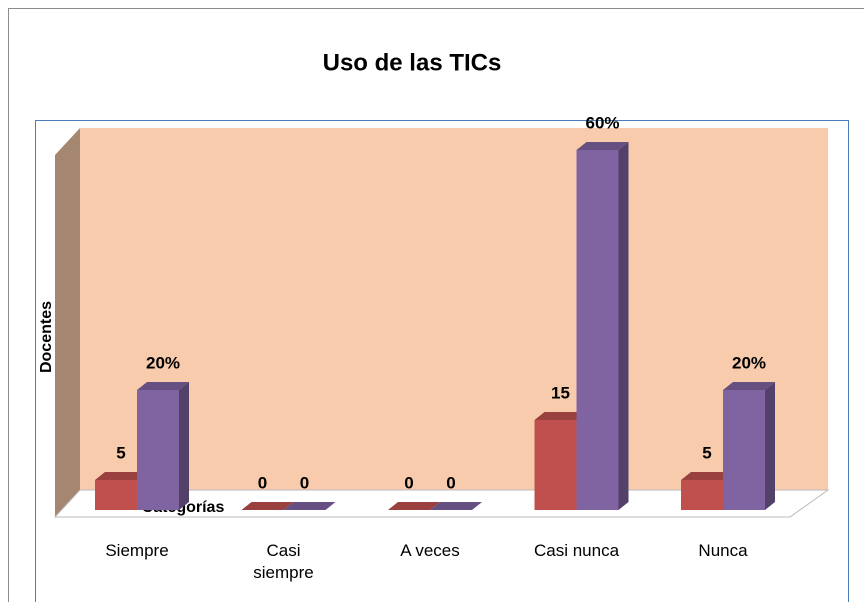 The image size is (864, 602). Describe the element at coordinates (46, 337) in the screenshot. I see `y-axis-label: Docentes` at that location.